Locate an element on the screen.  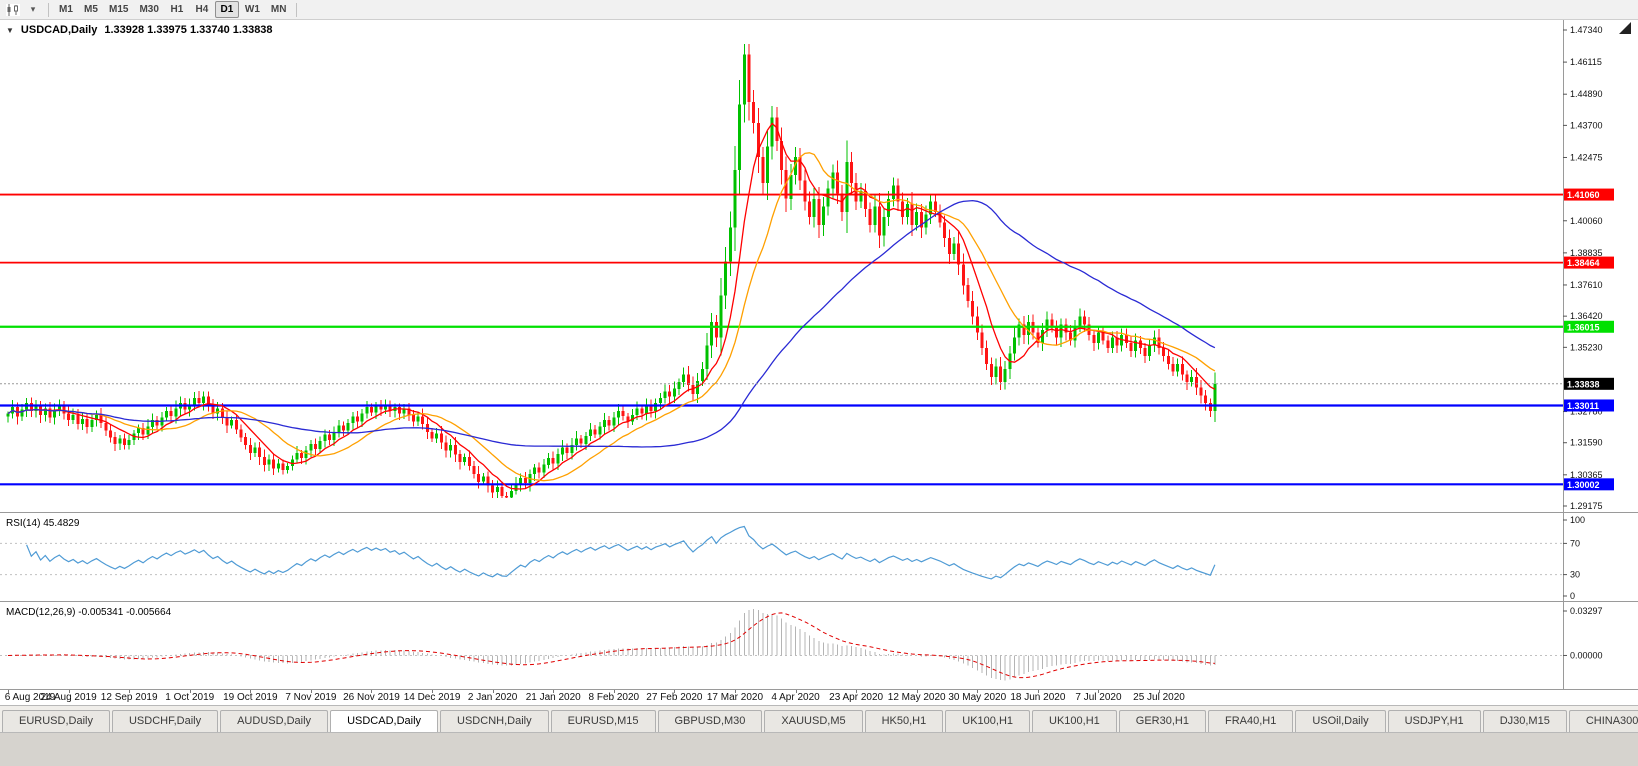
price-tick-label: 1.42475 is located at coordinates (1586, 157).